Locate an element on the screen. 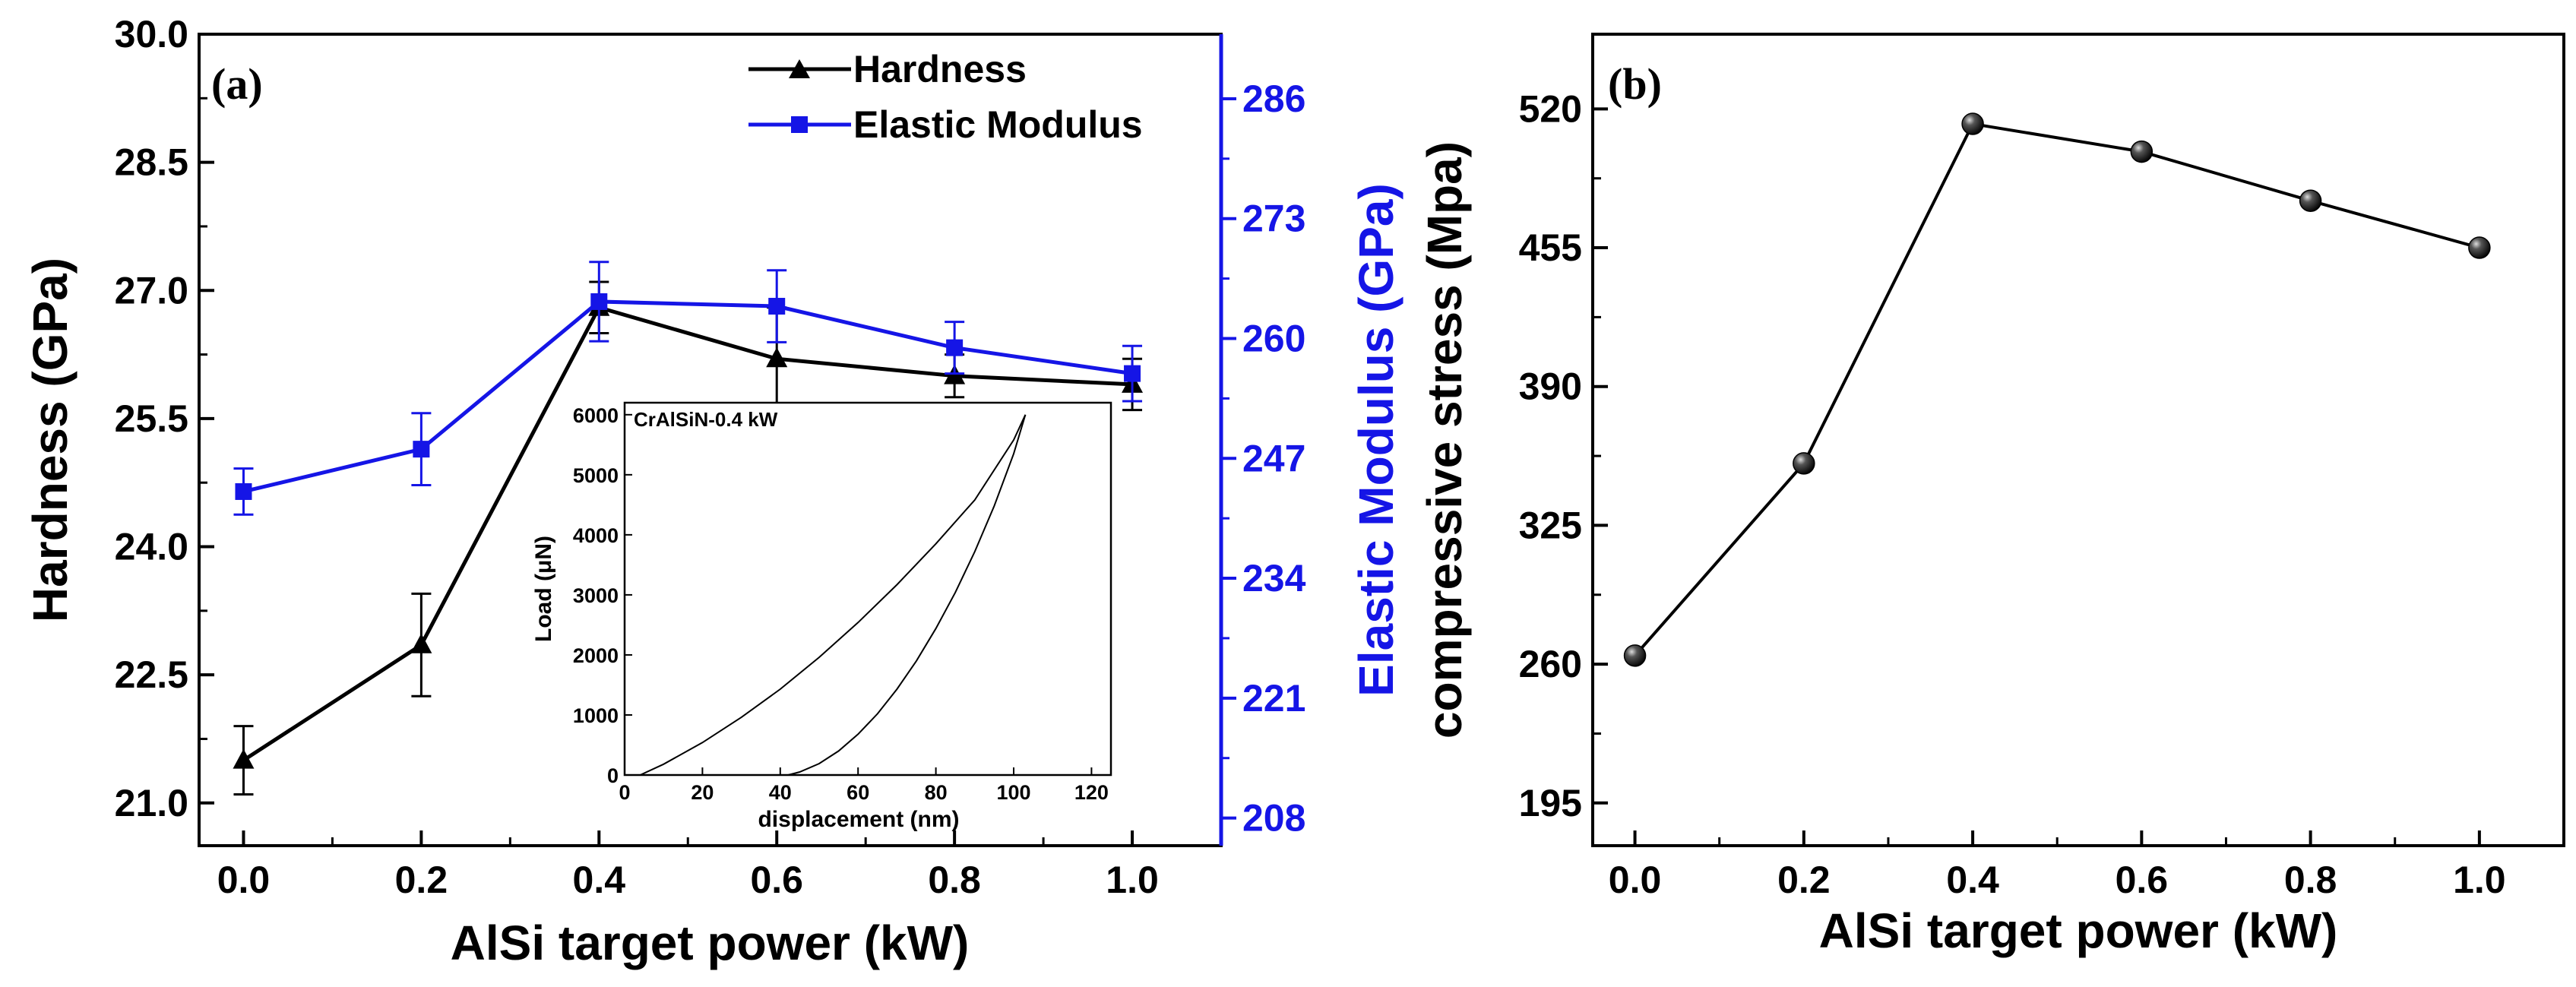 The height and width of the screenshot is (987, 2576). panel-b-y-axis-title: compressive stress (Mpa) is located at coordinates (1444, 440).